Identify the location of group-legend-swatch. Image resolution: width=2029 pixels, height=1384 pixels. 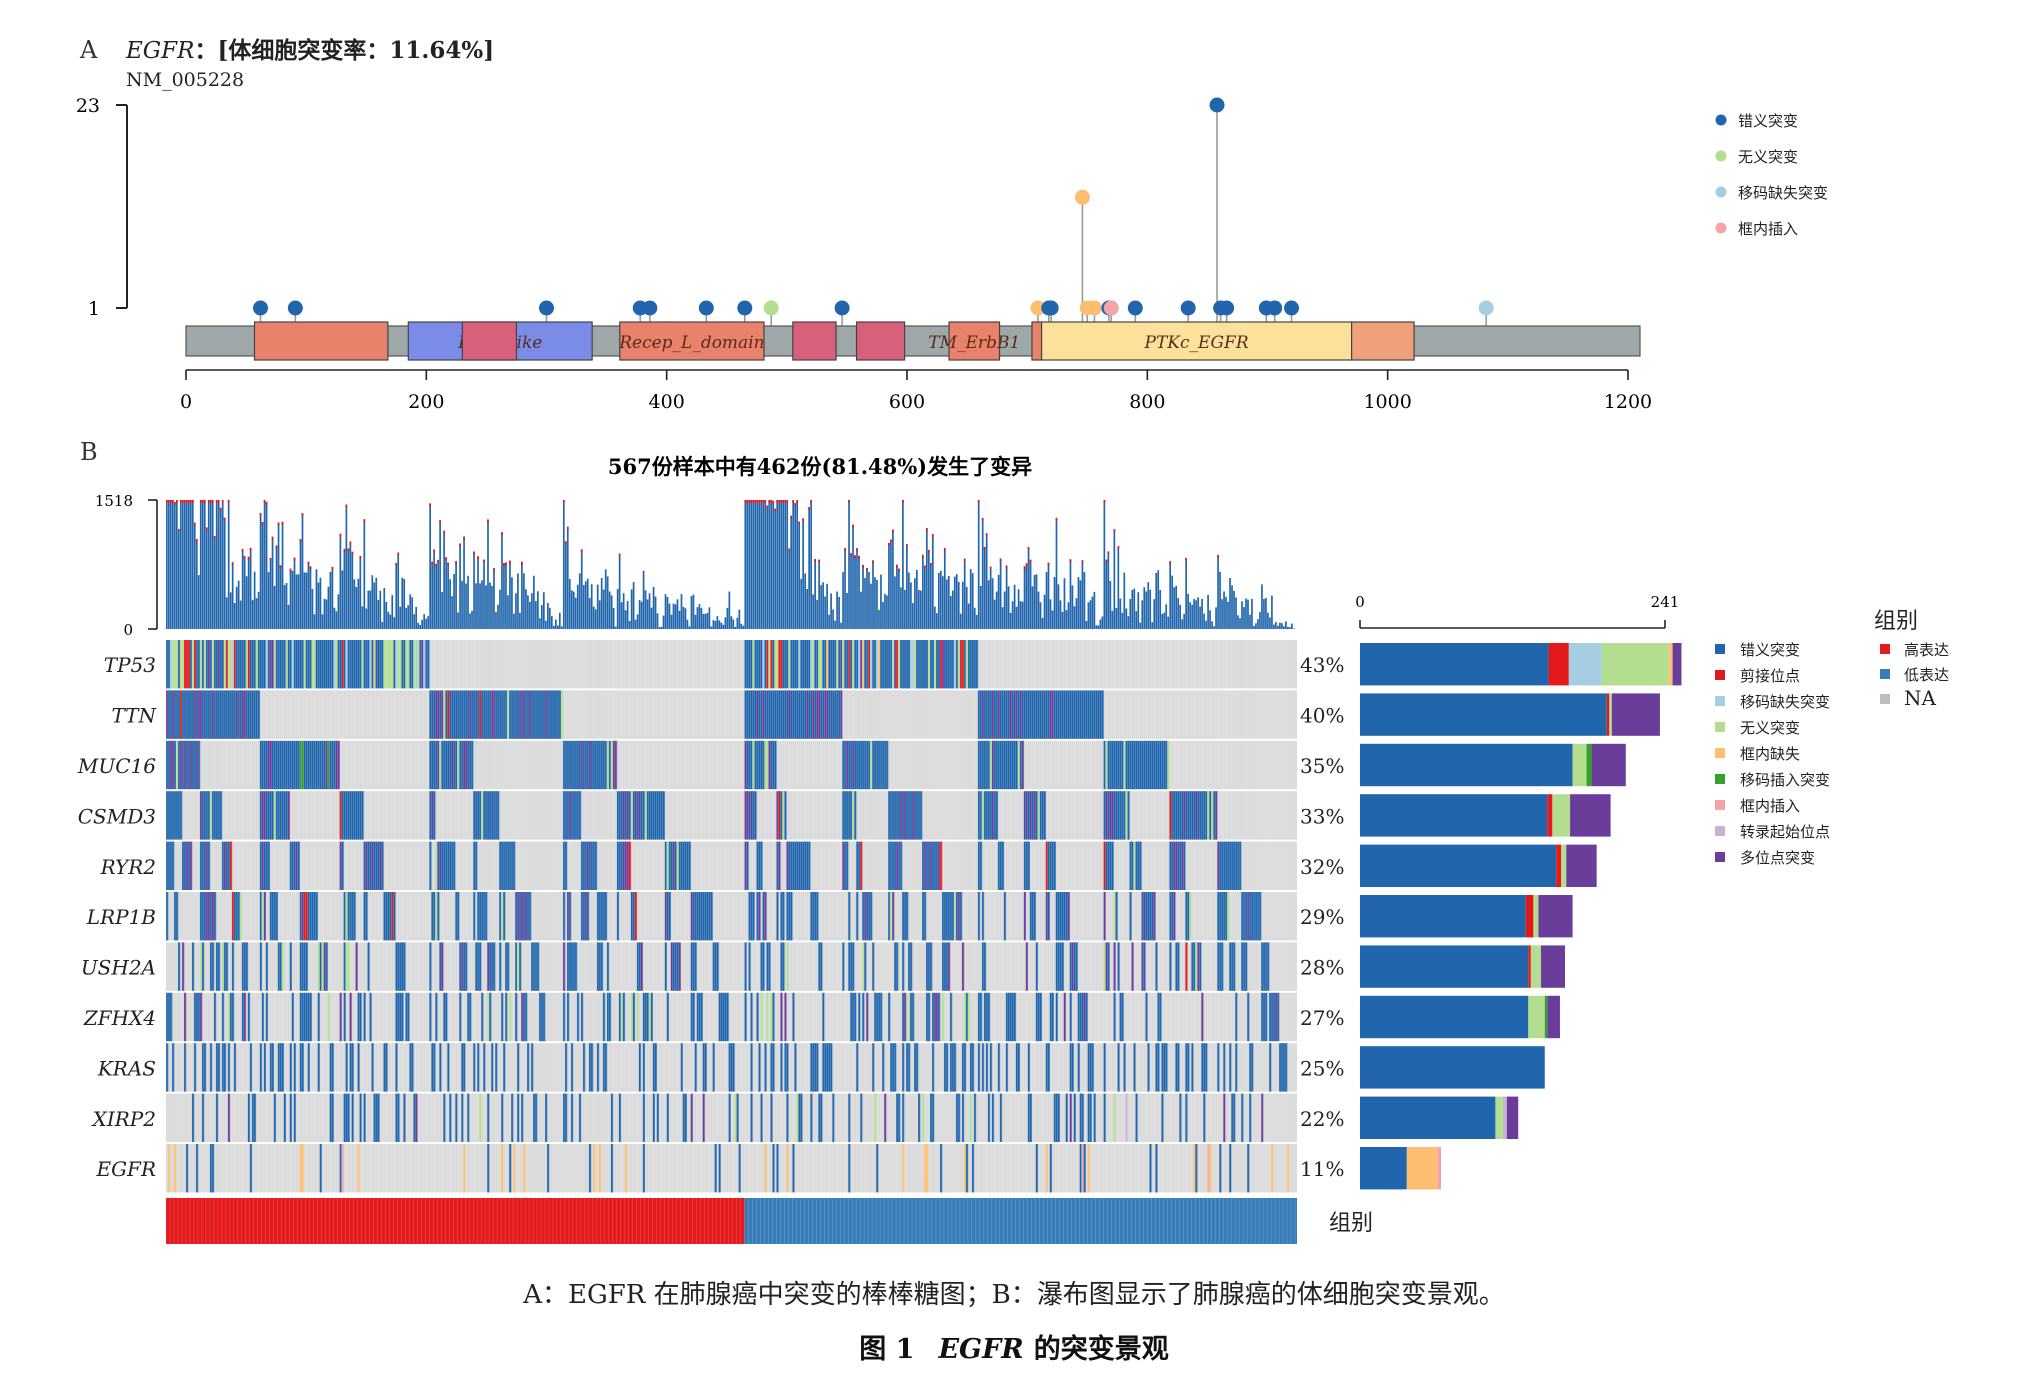
(1885, 699).